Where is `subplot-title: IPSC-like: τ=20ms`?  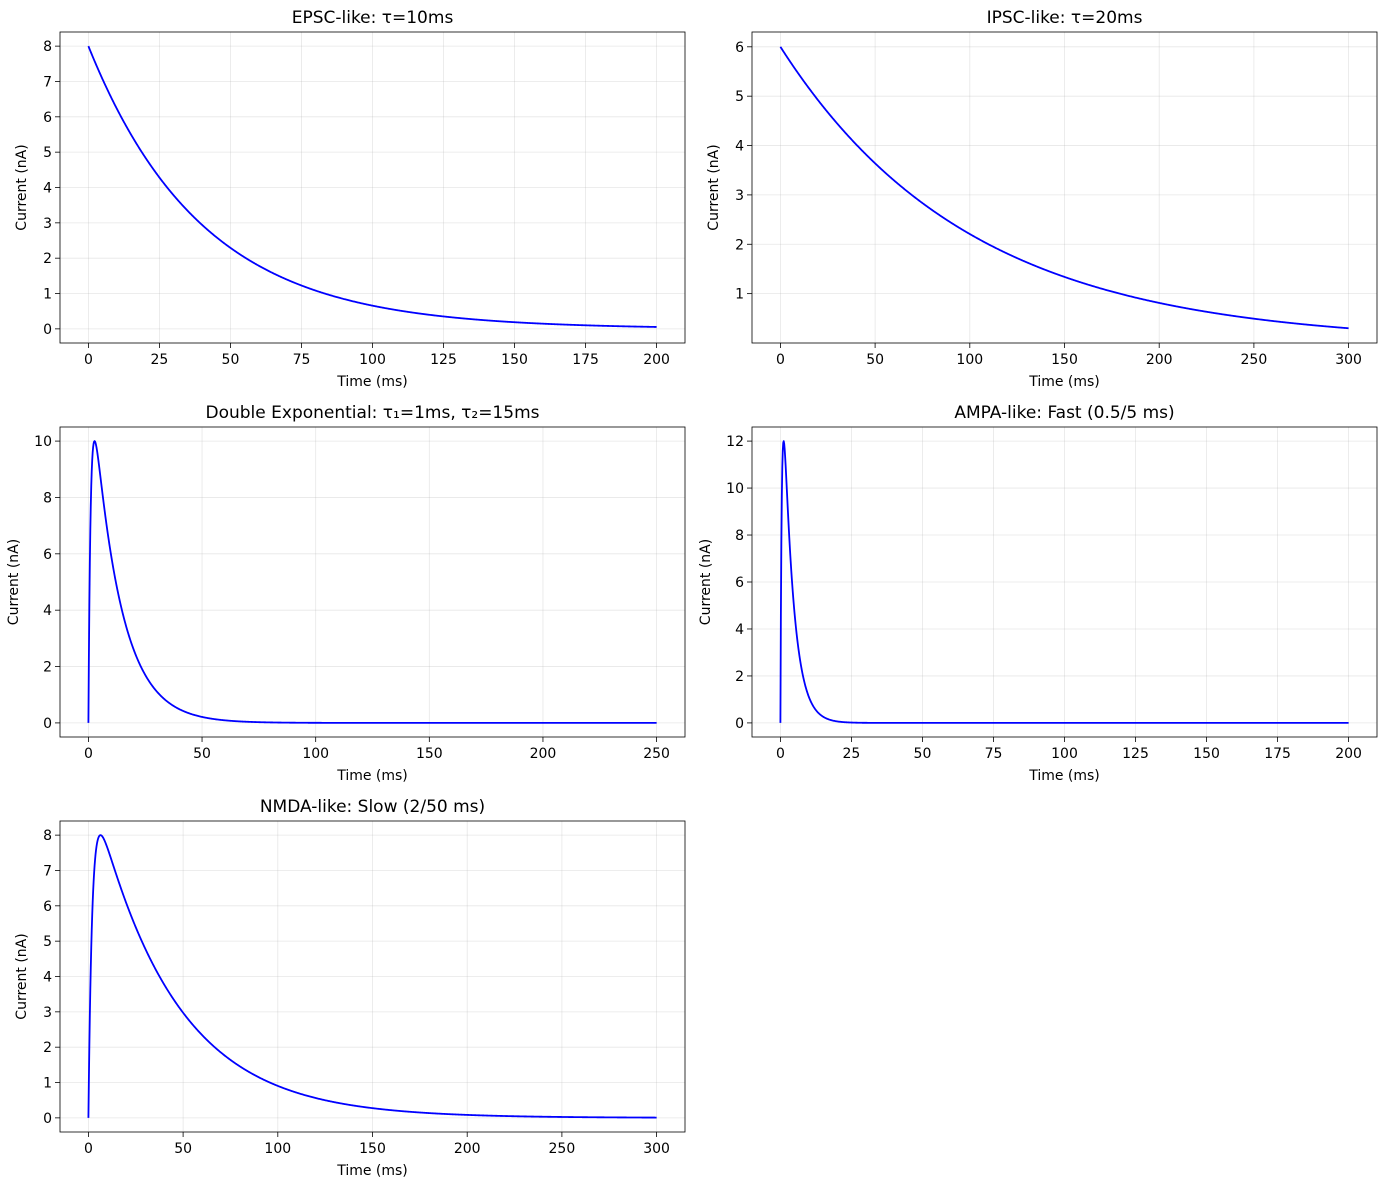
subplot-title: IPSC-like: τ=20ms is located at coordinates (1065, 18).